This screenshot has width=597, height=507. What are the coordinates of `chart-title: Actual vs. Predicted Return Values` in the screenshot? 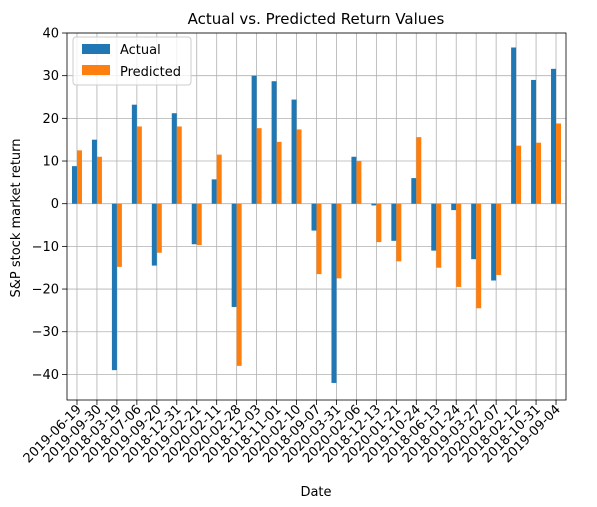 It's located at (316, 19).